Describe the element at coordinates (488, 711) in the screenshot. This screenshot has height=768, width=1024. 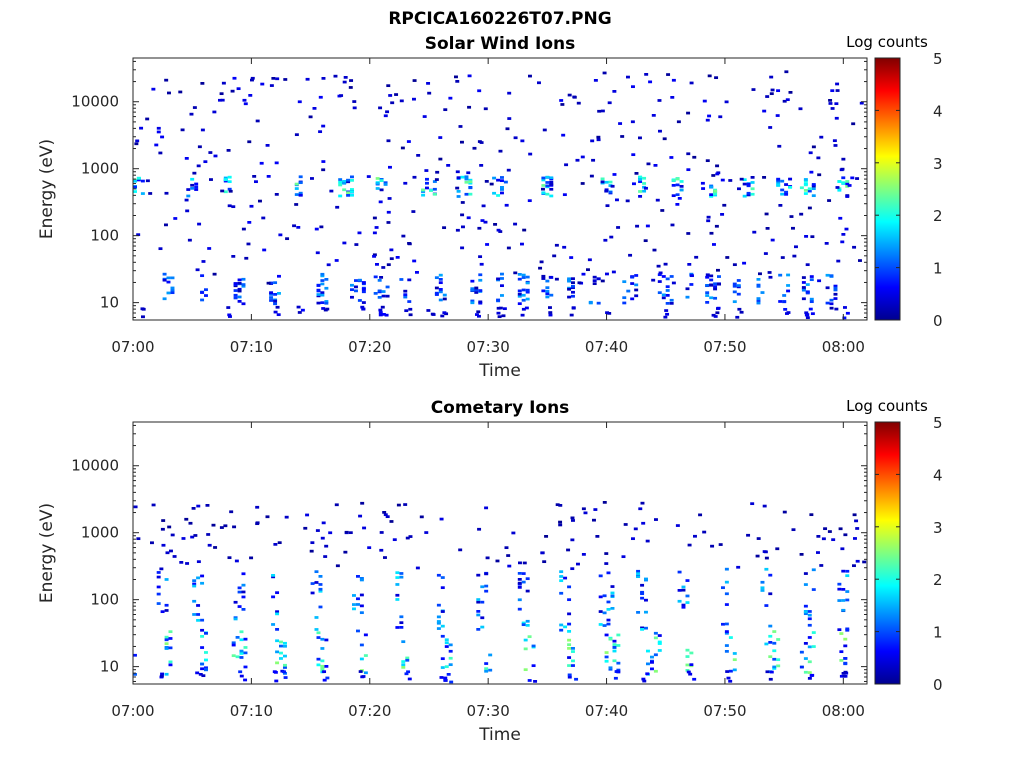
I see `x-tick-label: 07:30` at that location.